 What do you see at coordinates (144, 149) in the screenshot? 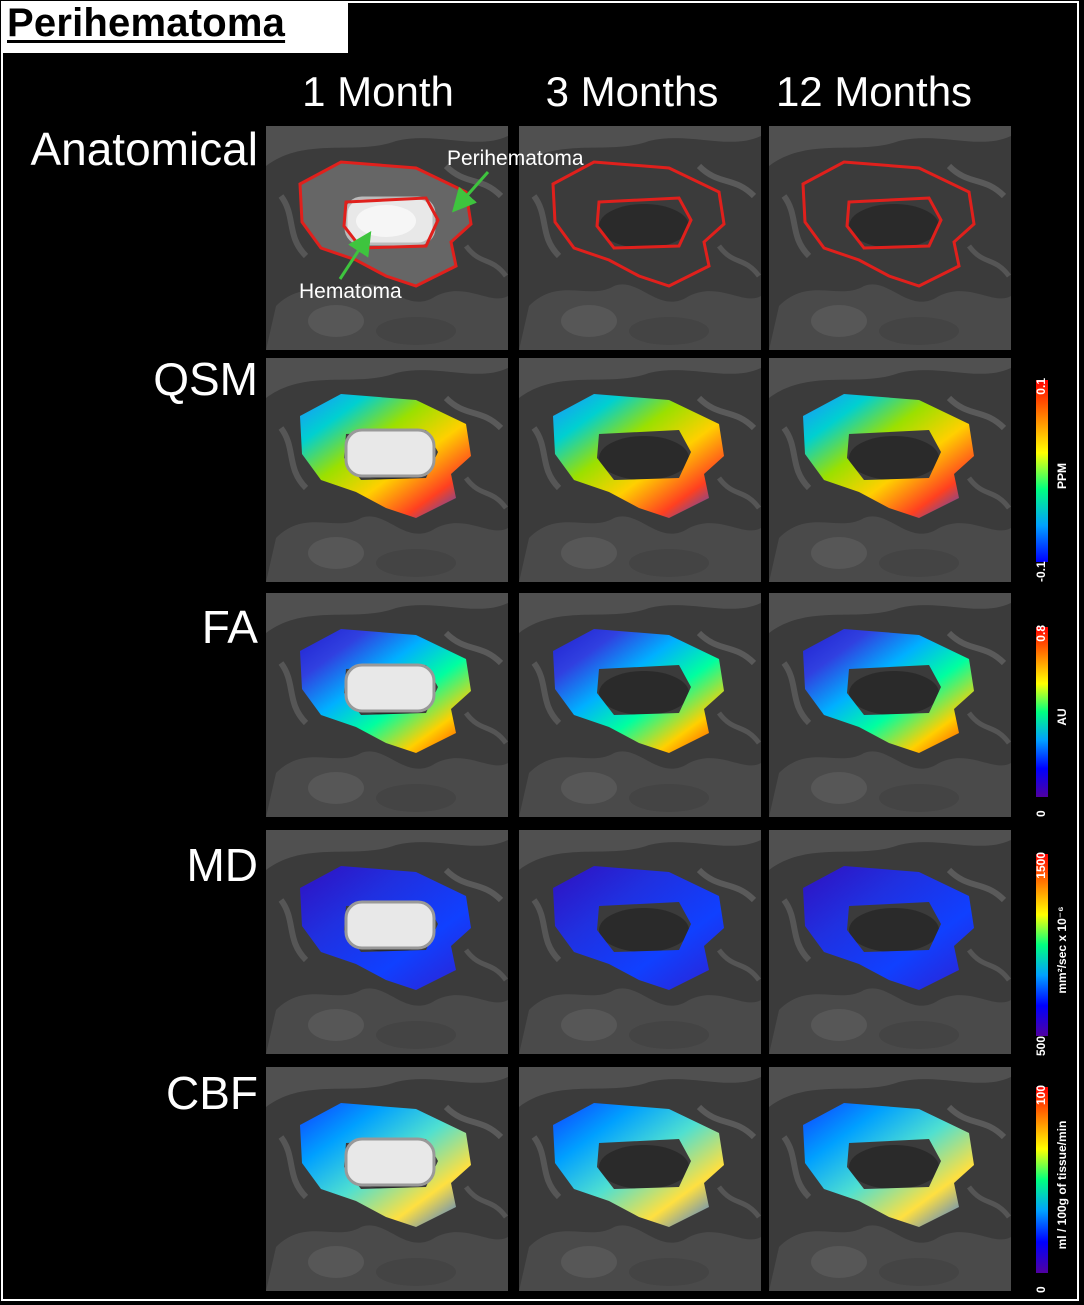
I see `row-label-anatomical: Anatomical` at bounding box center [144, 149].